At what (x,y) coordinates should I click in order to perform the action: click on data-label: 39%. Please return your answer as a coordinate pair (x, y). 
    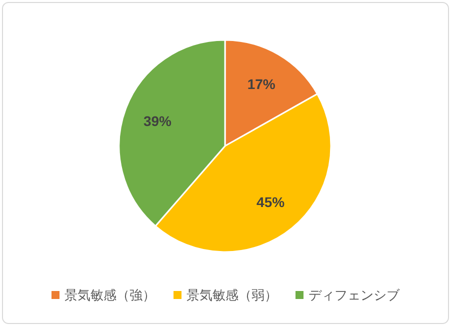
    Looking at the image, I should click on (157, 120).